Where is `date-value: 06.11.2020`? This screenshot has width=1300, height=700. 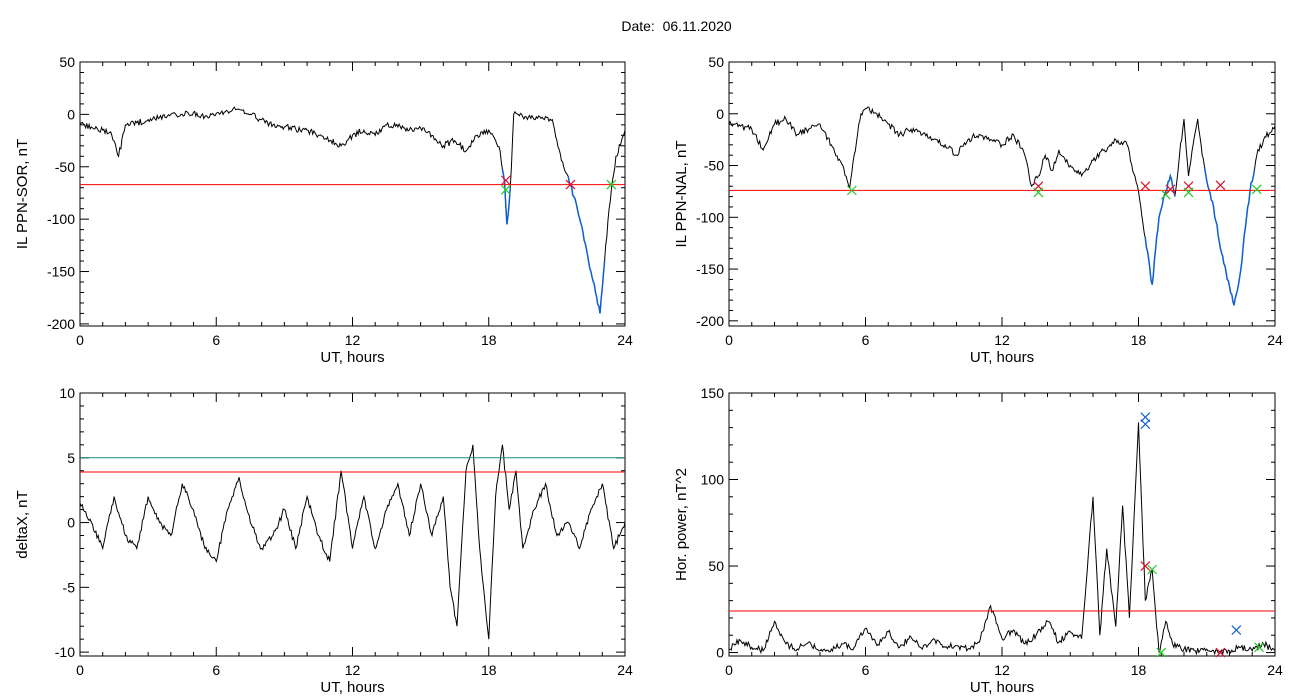
date-value: 06.11.2020 is located at coordinates (697, 26).